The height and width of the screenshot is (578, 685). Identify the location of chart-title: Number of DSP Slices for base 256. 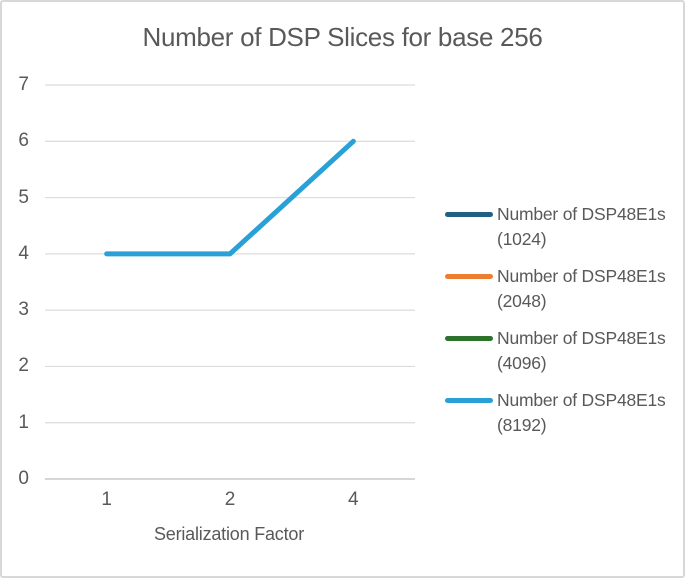
(342, 37).